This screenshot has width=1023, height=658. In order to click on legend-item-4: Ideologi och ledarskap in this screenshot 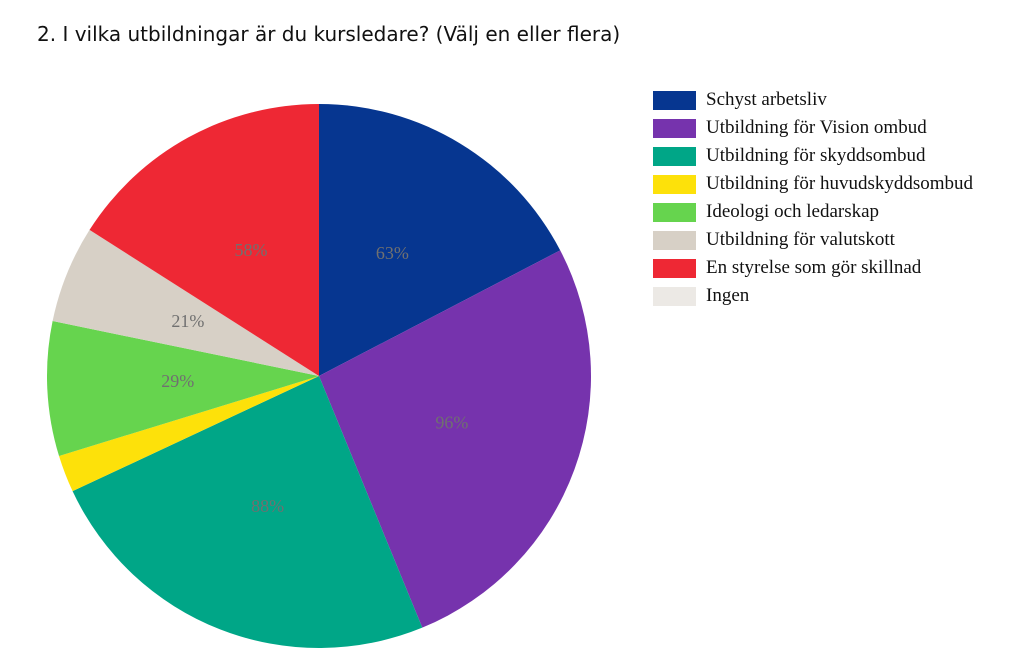, I will do `click(813, 212)`.